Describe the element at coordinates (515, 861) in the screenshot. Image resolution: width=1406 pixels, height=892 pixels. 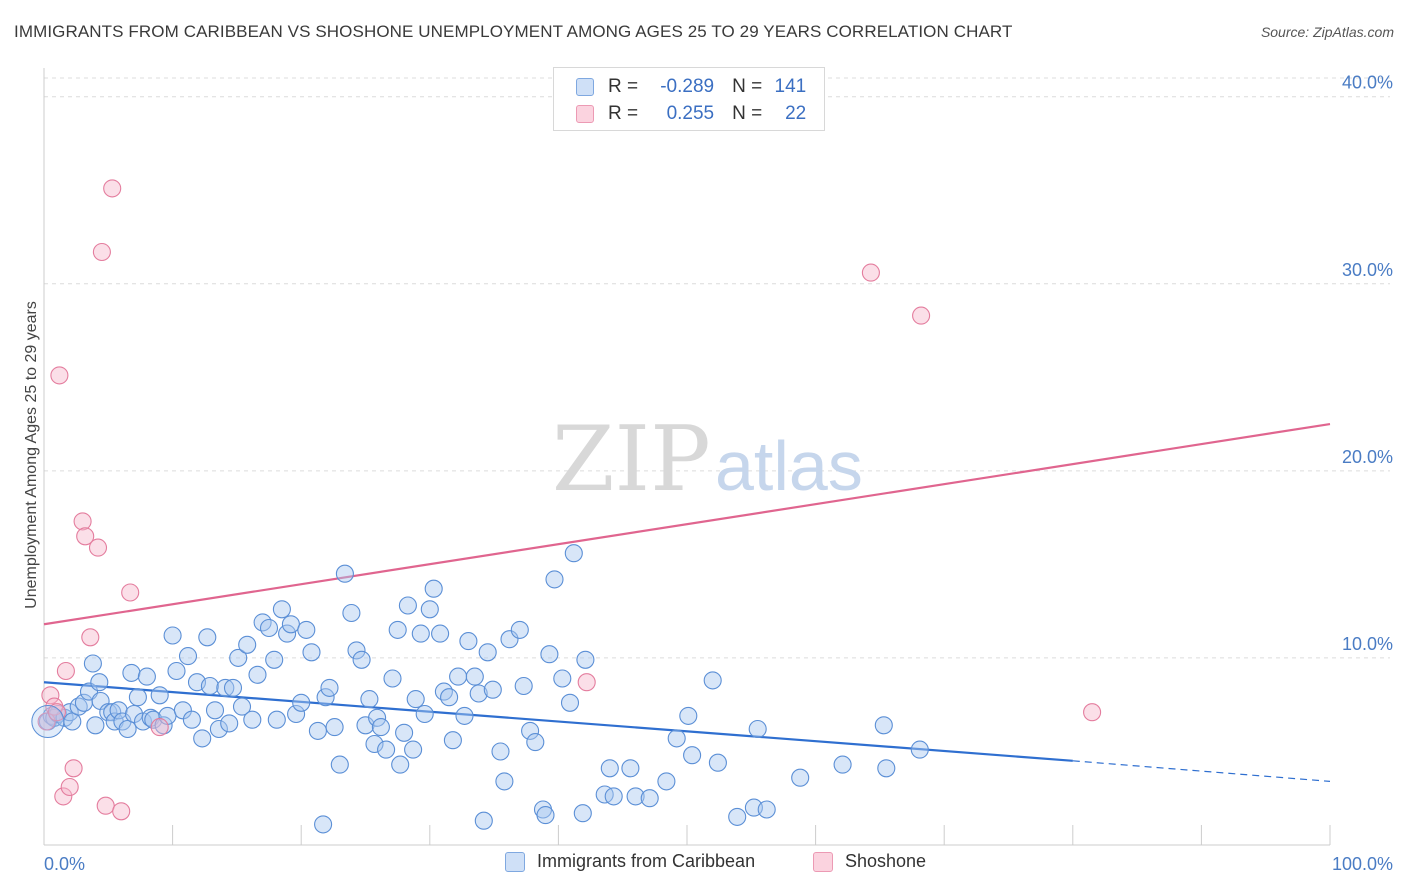
I see `legend-swatch-caribbean` at that location.